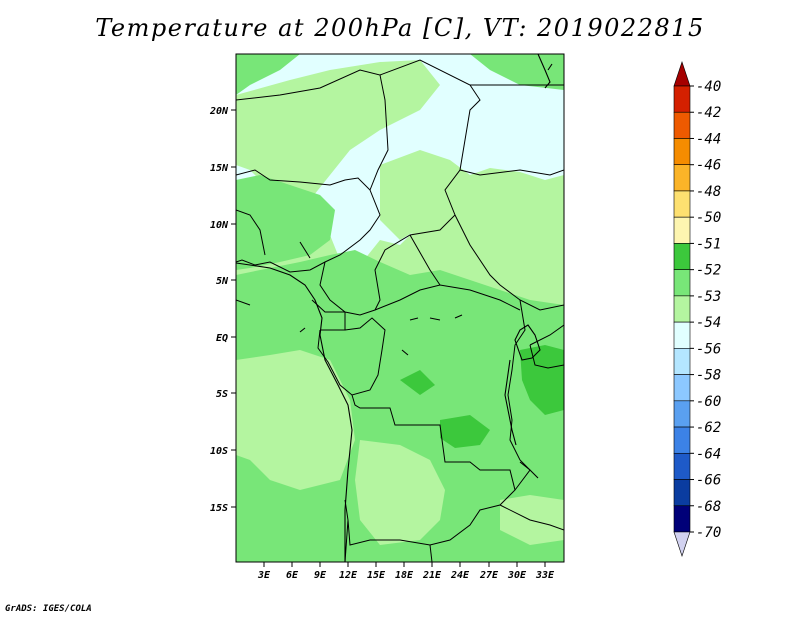  I want to click on field-light-patch-sw, so click(295, 420).